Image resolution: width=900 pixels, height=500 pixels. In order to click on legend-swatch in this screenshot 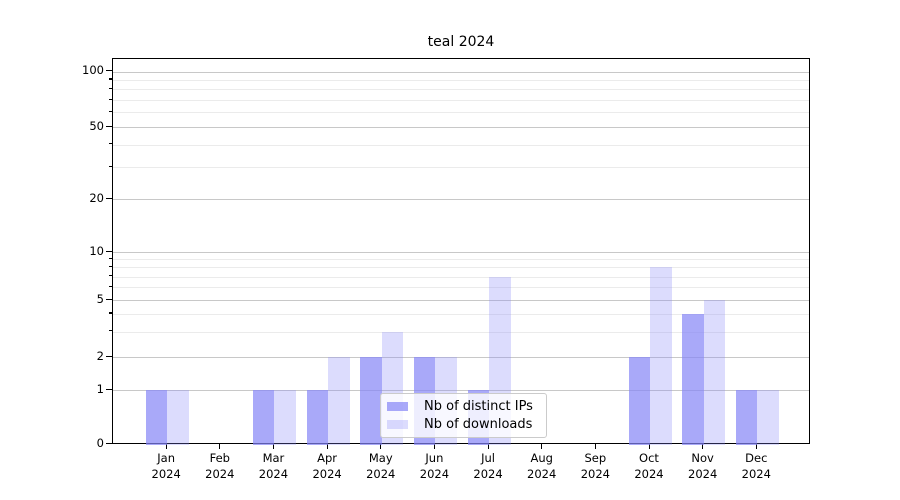, I will do `click(397, 406)`.